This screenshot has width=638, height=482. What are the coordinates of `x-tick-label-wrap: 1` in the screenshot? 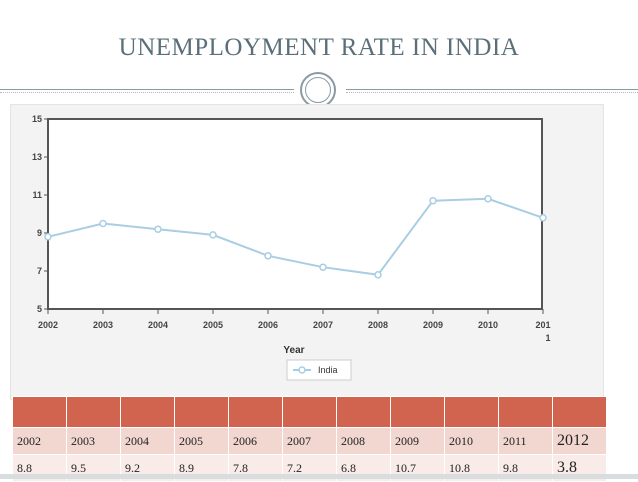 It's located at (547, 338).